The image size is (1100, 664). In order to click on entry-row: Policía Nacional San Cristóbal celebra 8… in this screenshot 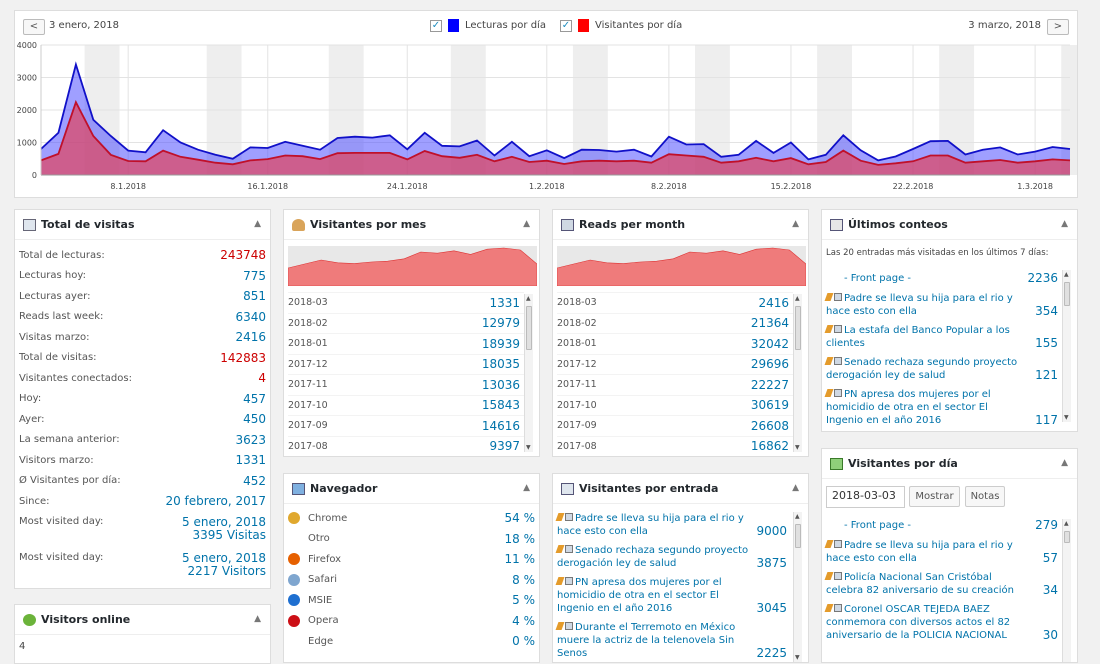, I will do `click(943, 585)`.